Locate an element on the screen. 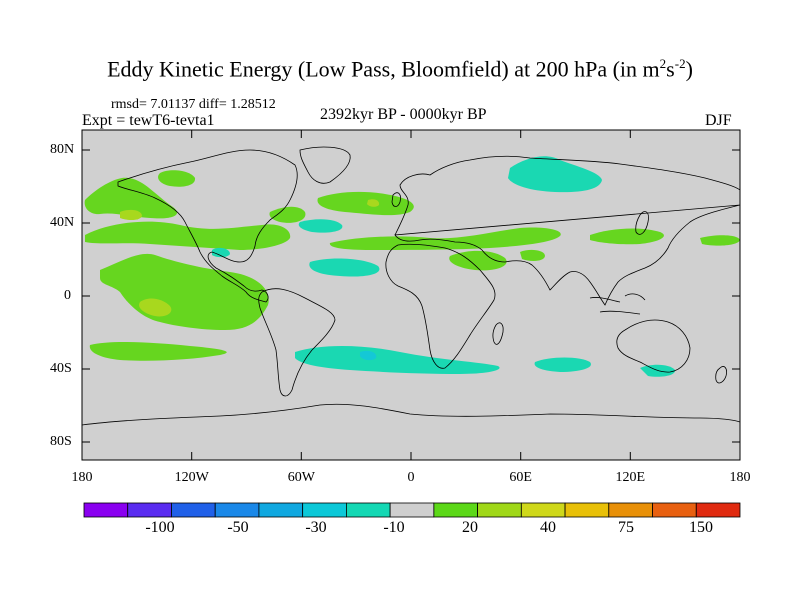 This screenshot has height=600, width=800. africa-negative-region is located at coordinates (344, 267).